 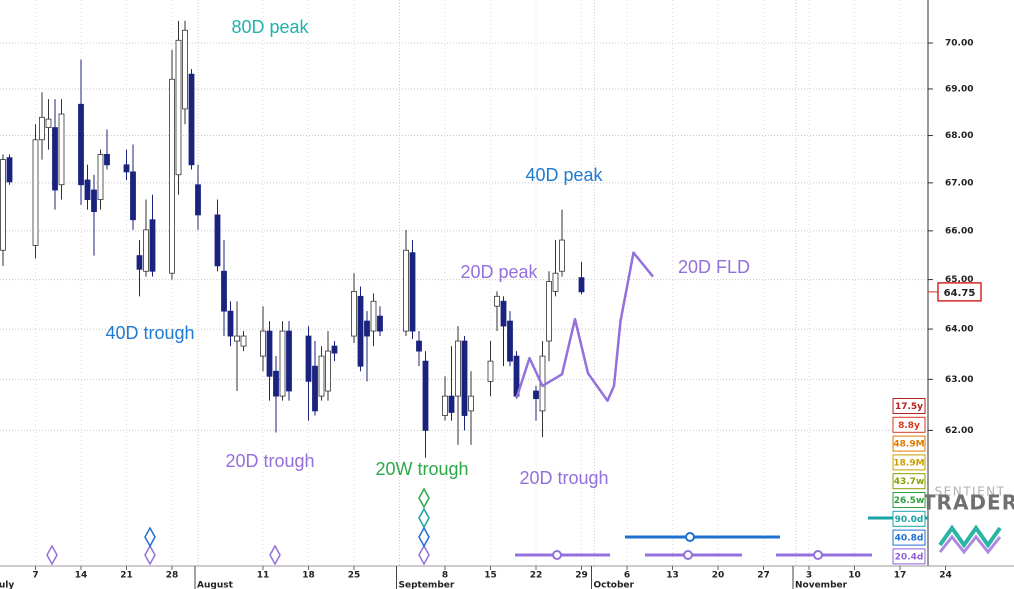 I want to click on y-tick-label: 66.00, so click(x=959, y=231).